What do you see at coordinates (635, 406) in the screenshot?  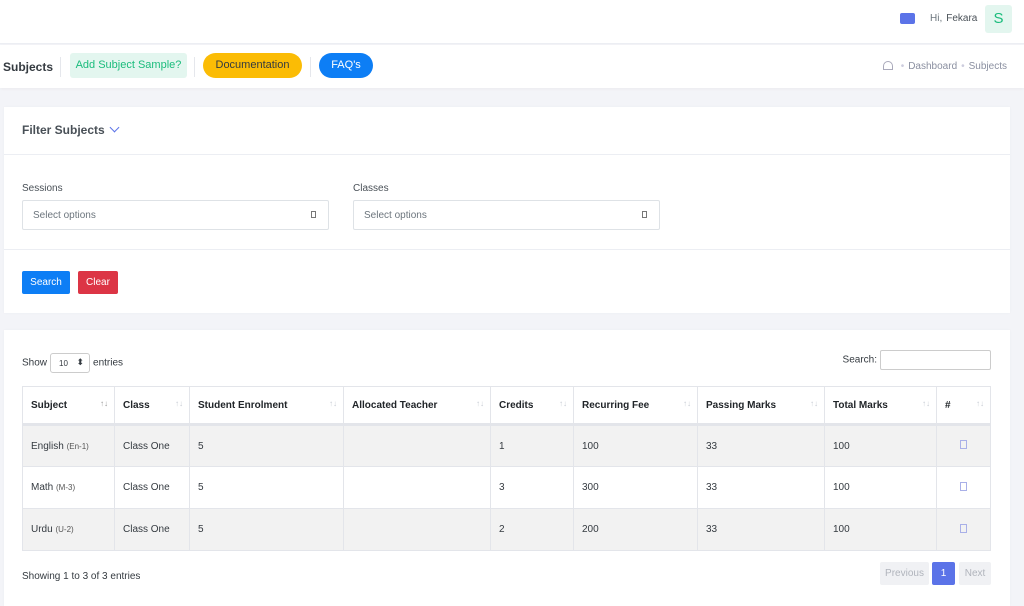 I see `column-header-fee: Recurring Fee ↑↓` at bounding box center [635, 406].